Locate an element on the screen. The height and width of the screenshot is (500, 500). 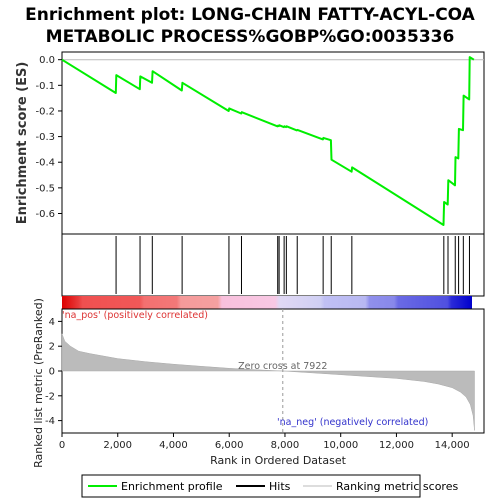
x-tick-label: 12,000 is located at coordinates (396, 445).